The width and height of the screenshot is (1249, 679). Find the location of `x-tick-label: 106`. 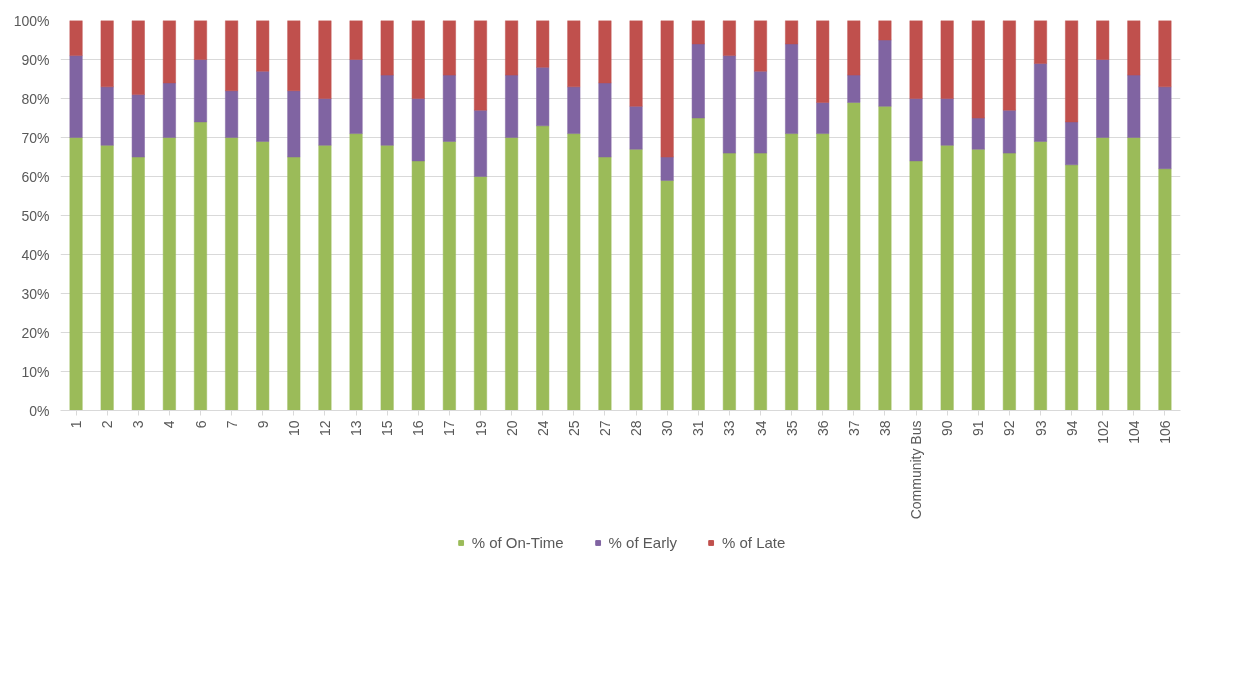

x-tick-label: 106 is located at coordinates (1164, 432).